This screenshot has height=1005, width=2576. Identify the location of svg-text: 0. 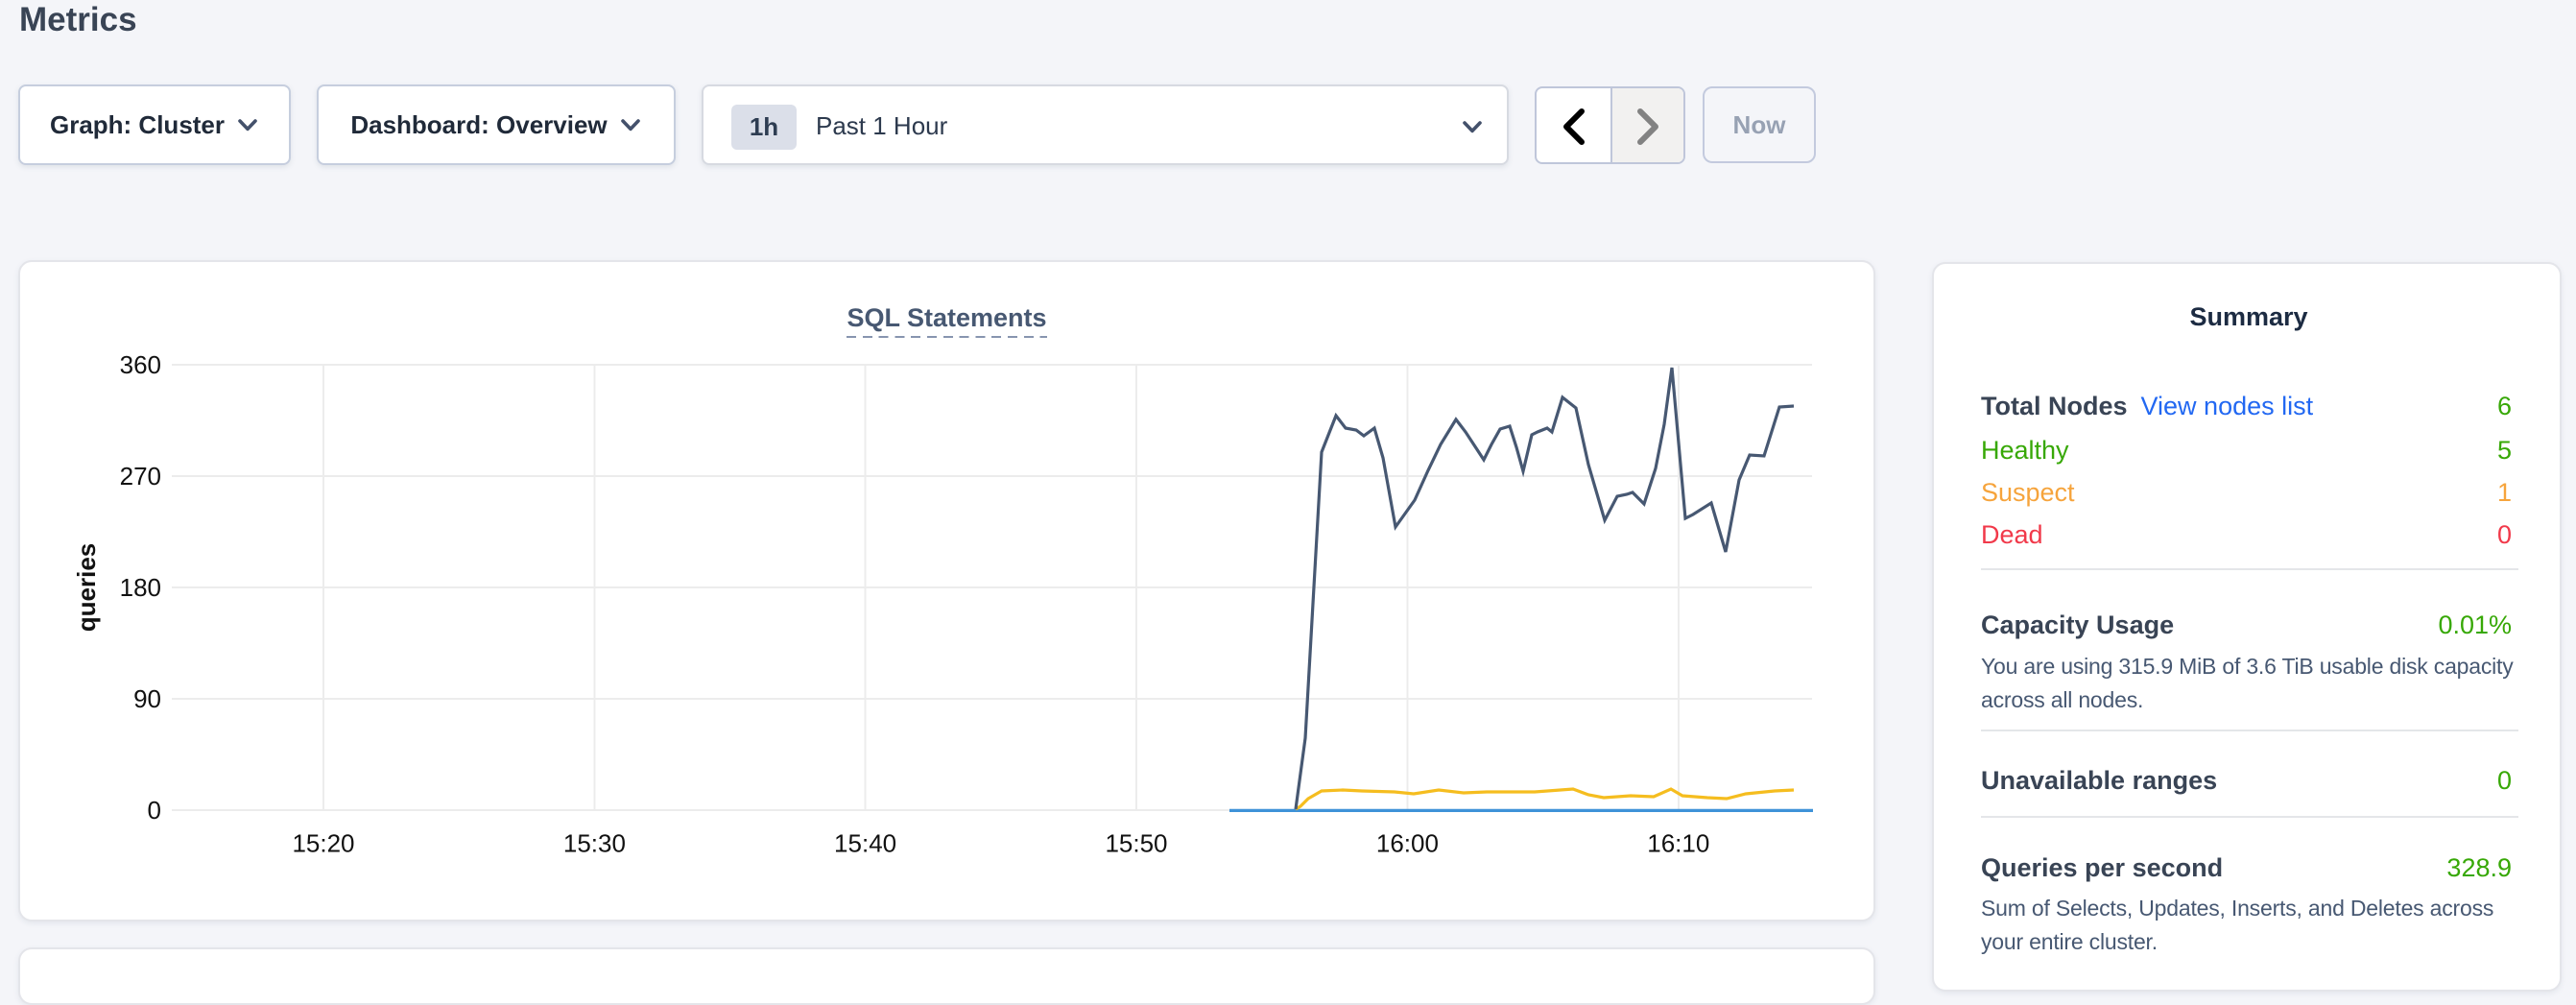
(154, 810).